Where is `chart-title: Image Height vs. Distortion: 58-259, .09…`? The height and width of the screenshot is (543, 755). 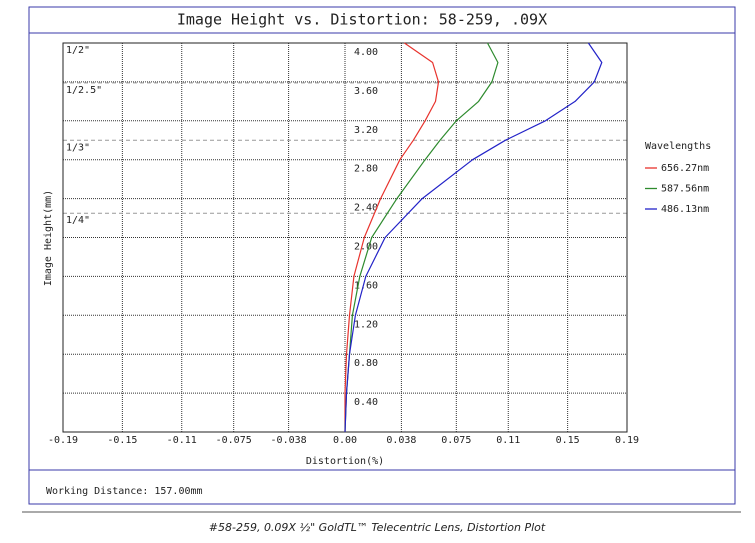 chart-title: Image Height vs. Distortion: 58-259, .09… is located at coordinates (362, 20).